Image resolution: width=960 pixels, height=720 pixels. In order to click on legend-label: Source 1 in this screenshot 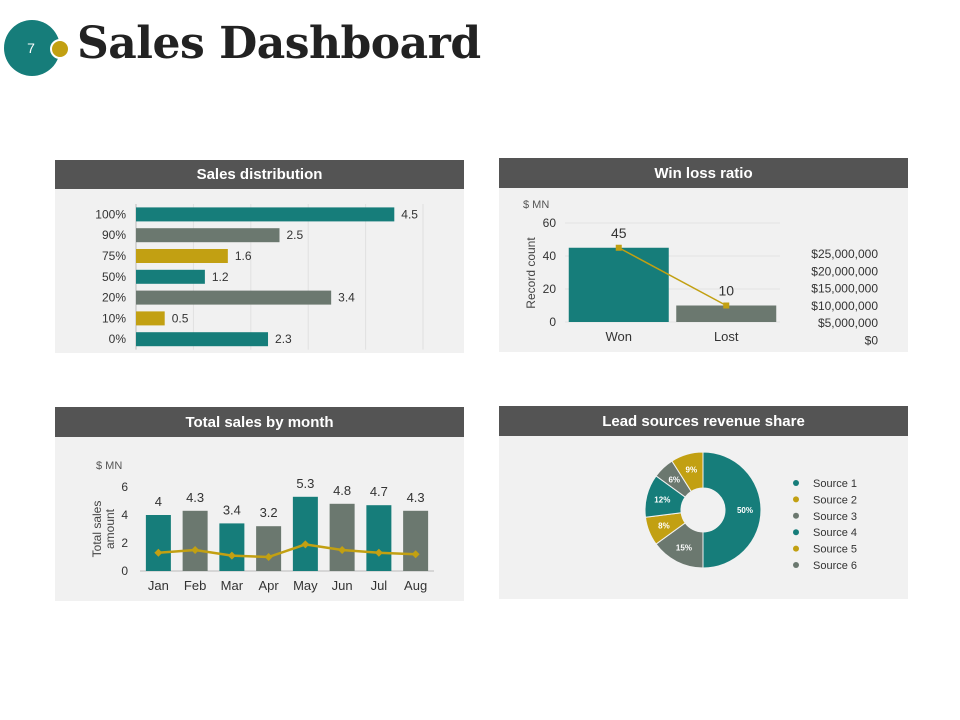, I will do `click(835, 484)`.